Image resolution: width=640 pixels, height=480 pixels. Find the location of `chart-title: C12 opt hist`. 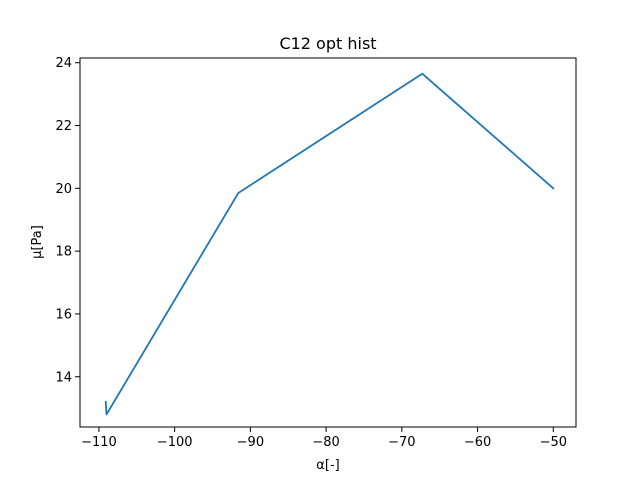

chart-title: C12 opt hist is located at coordinates (327, 43).